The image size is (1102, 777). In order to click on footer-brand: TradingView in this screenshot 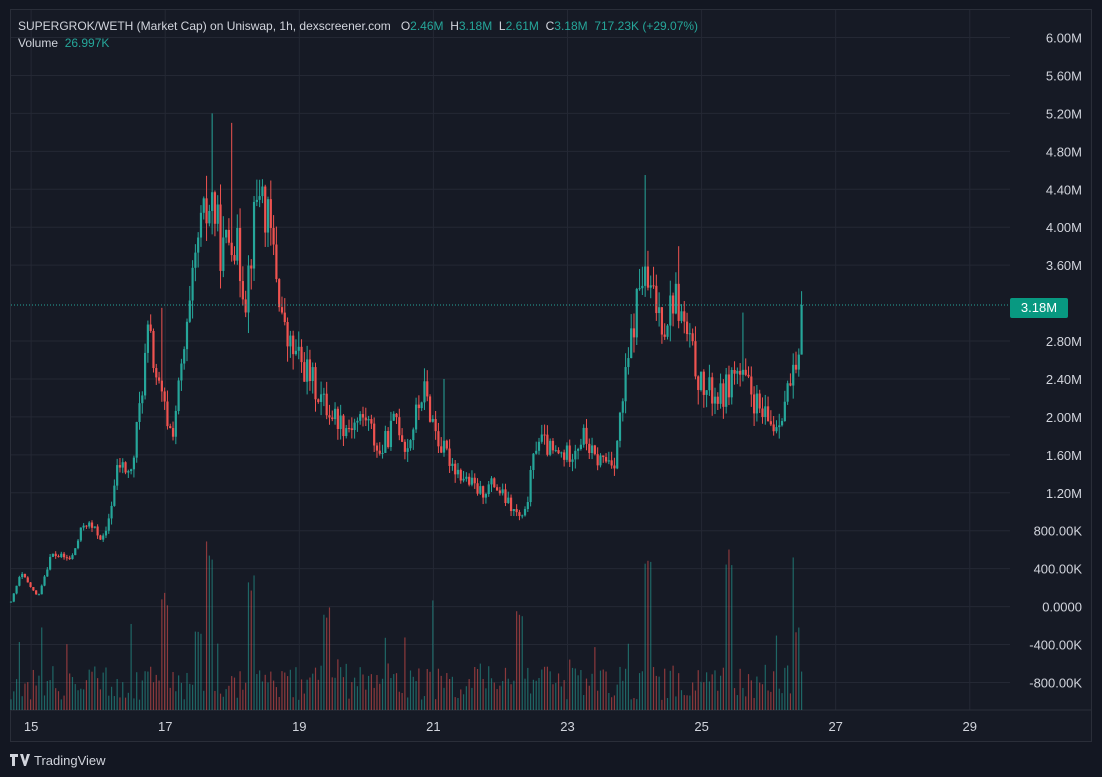, I will do `click(58, 760)`.